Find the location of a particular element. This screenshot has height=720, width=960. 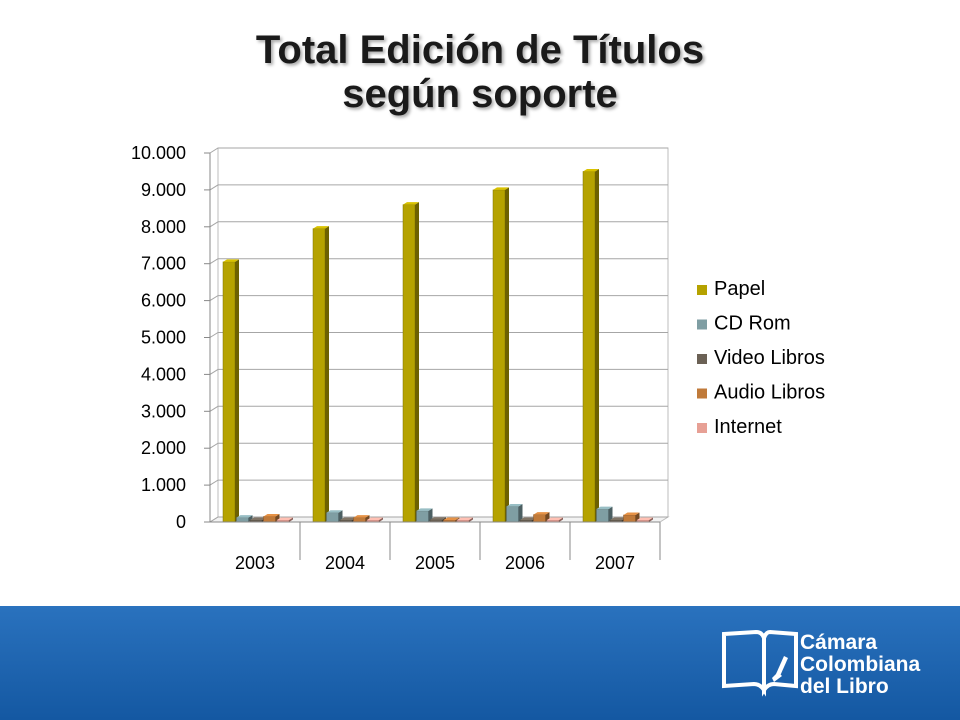

brand-name: Cámara Colombiana del Libro is located at coordinates (860, 665).